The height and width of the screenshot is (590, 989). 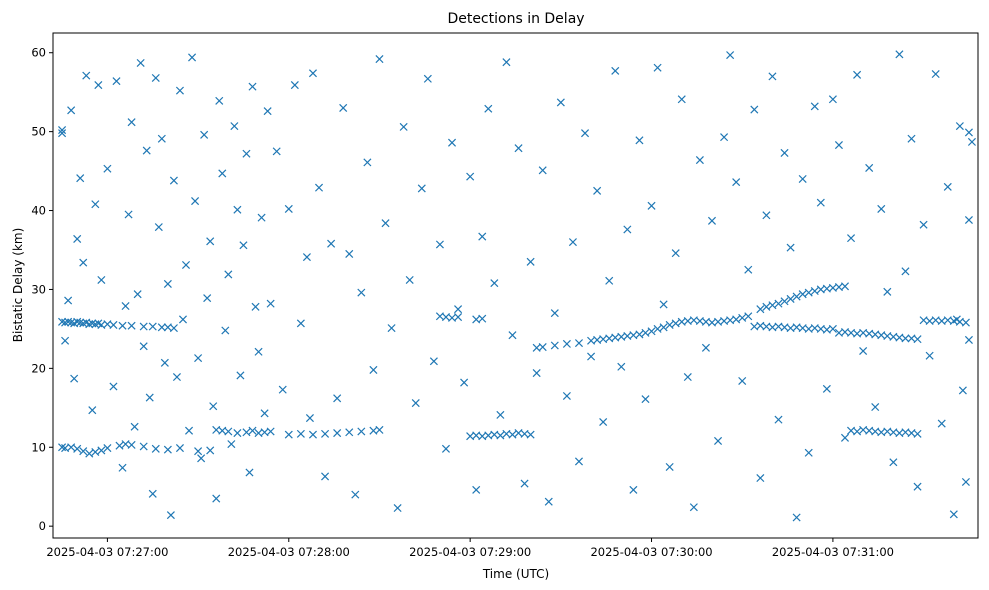 What do you see at coordinates (470, 552) in the screenshot?
I see `x-tick-label: 2025-04-03 07:29:00` at bounding box center [470, 552].